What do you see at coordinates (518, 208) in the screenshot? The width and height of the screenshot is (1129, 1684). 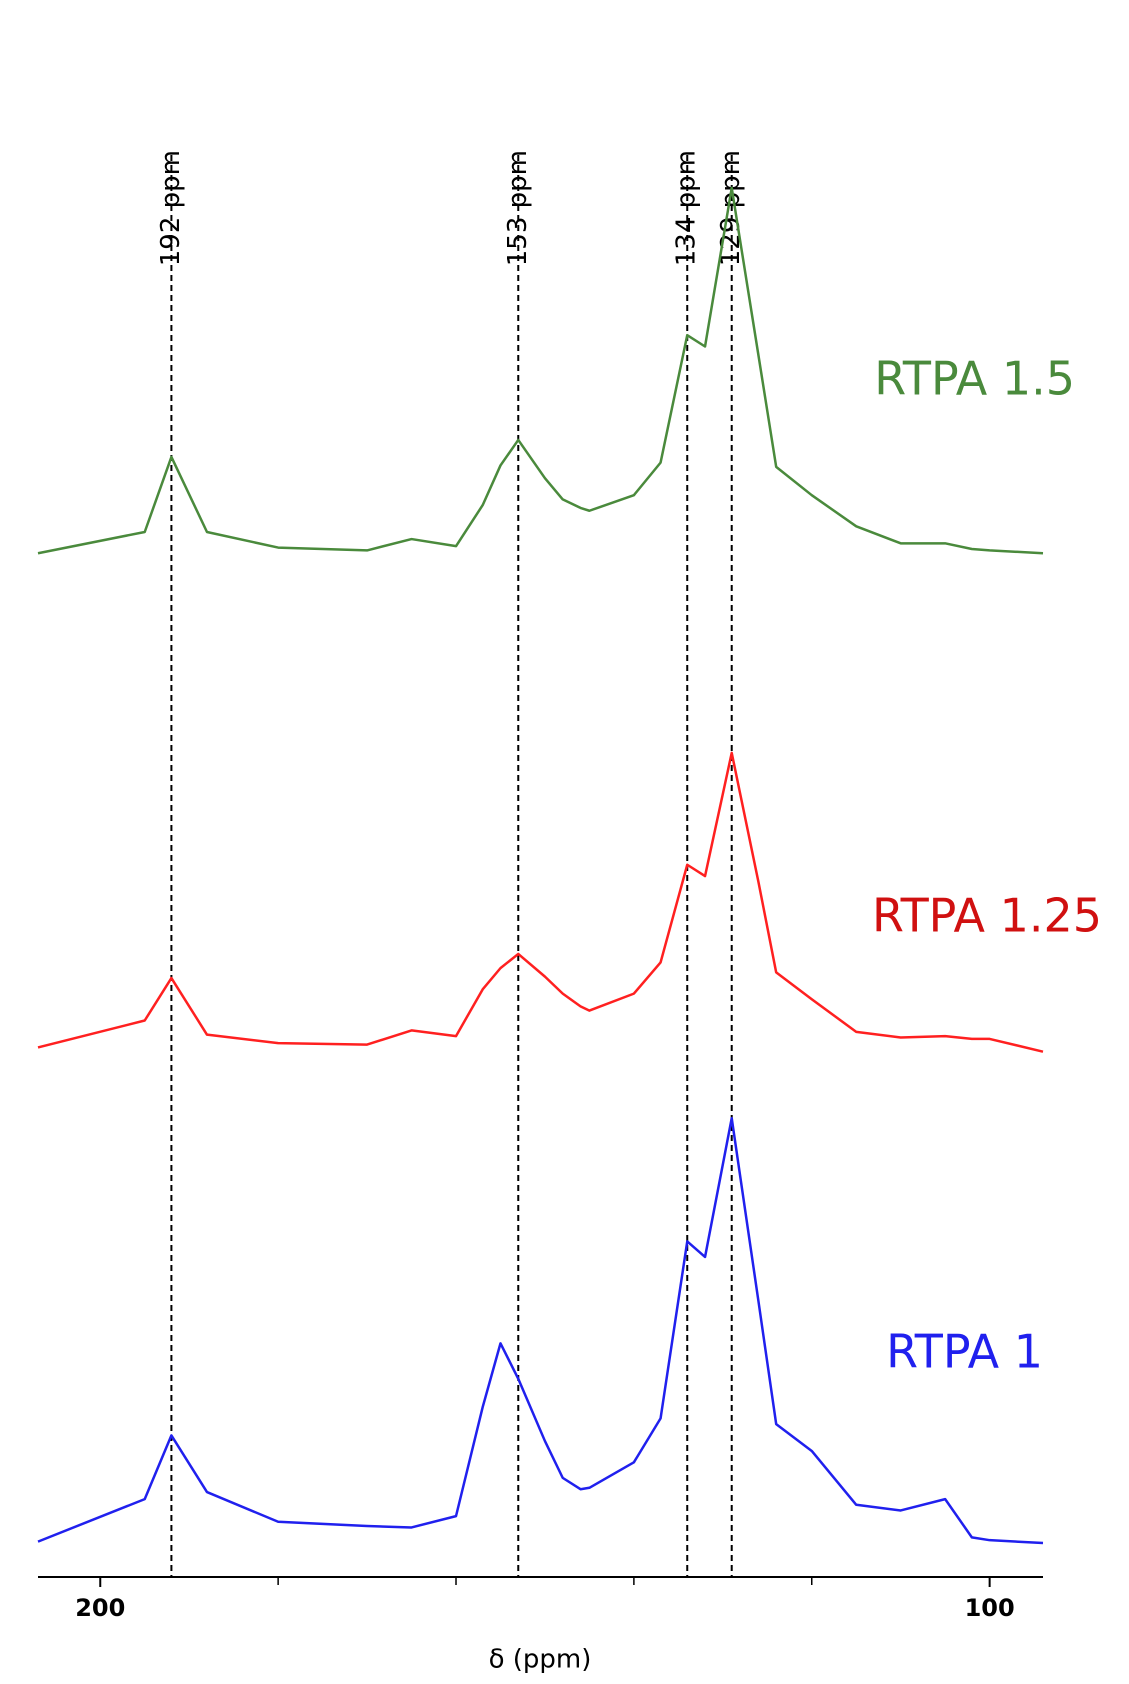 I see `reference-label: 153 ppm` at bounding box center [518, 208].